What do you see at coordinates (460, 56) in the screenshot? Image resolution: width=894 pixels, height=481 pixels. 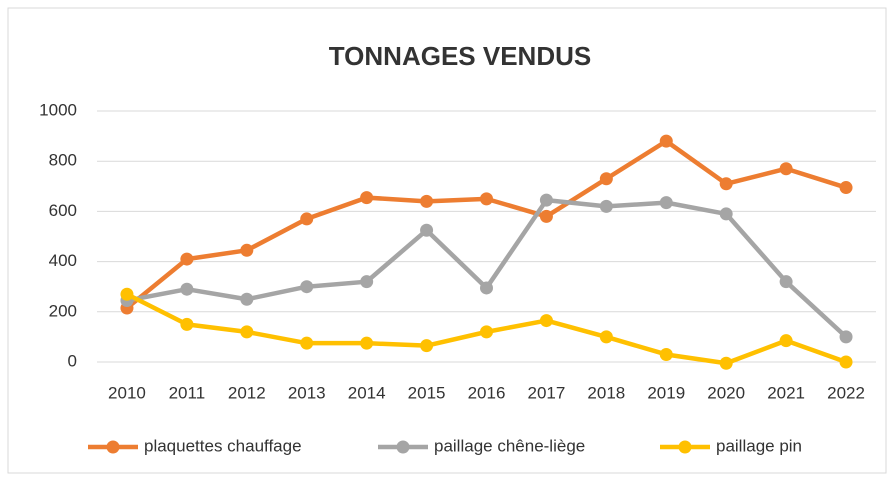 I see `chart-title: TONNAGES VENDUS` at bounding box center [460, 56].